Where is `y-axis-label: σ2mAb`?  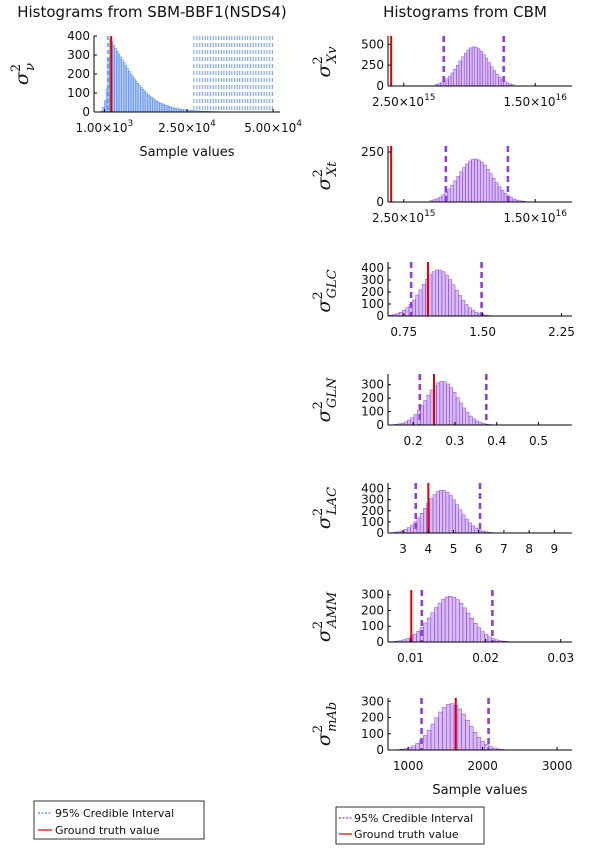 y-axis-label: σ2mAb is located at coordinates (325, 724).